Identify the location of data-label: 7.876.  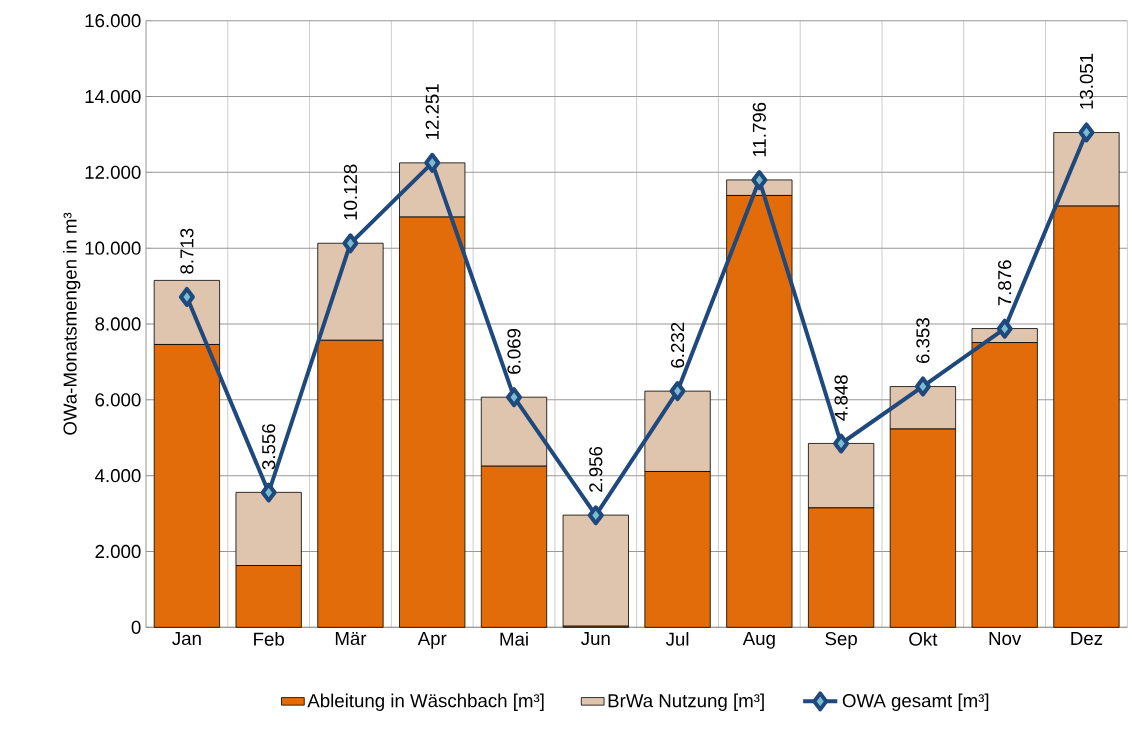
(1005, 283).